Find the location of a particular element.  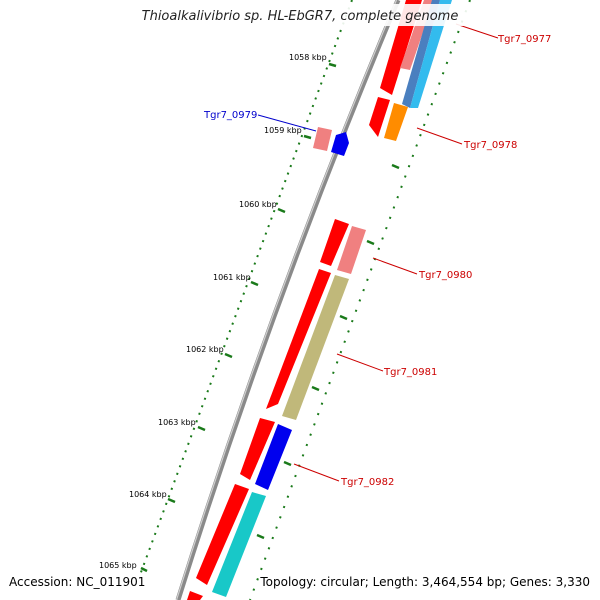

gene-feature-cyan-bottom is located at coordinates (239, 544).